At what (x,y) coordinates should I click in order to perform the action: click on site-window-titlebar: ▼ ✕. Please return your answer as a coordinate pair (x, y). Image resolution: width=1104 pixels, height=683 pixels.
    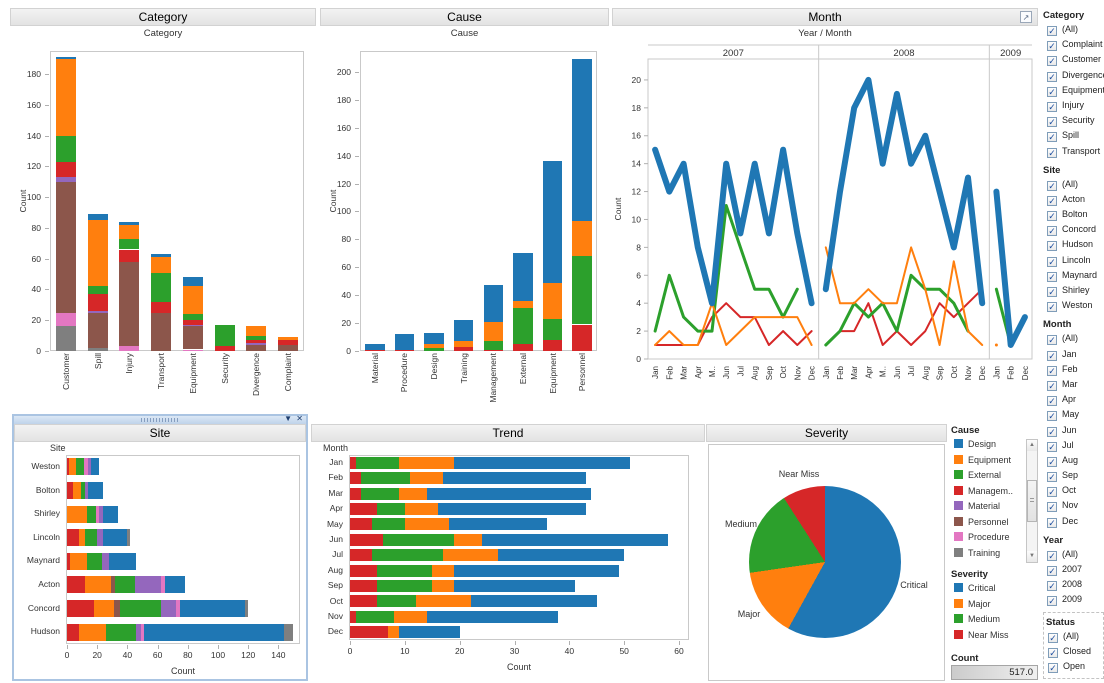
    Looking at the image, I should click on (160, 419).